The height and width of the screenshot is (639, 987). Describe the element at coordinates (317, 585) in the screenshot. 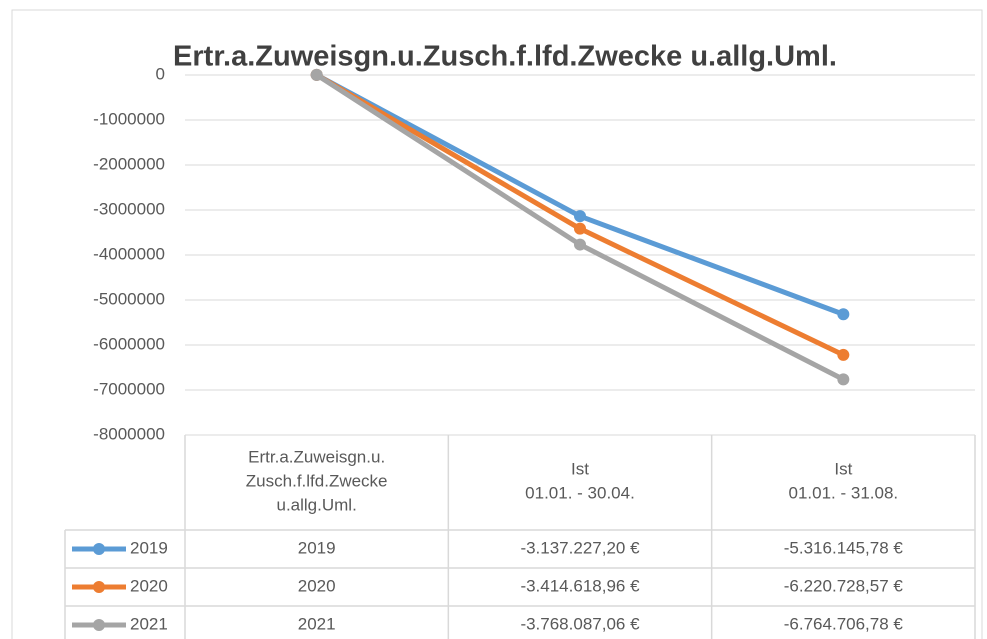

I see `table-cell: 2020` at that location.